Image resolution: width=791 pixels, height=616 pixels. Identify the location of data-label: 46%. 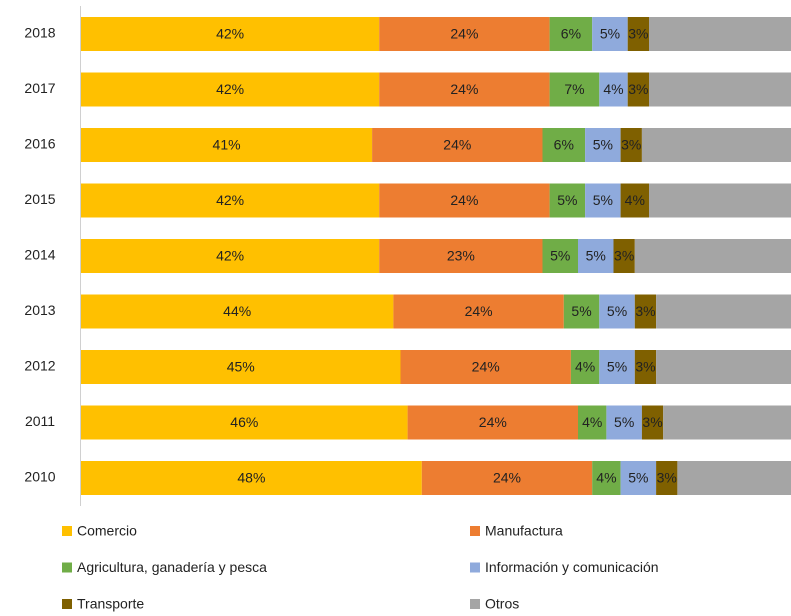
(244, 422).